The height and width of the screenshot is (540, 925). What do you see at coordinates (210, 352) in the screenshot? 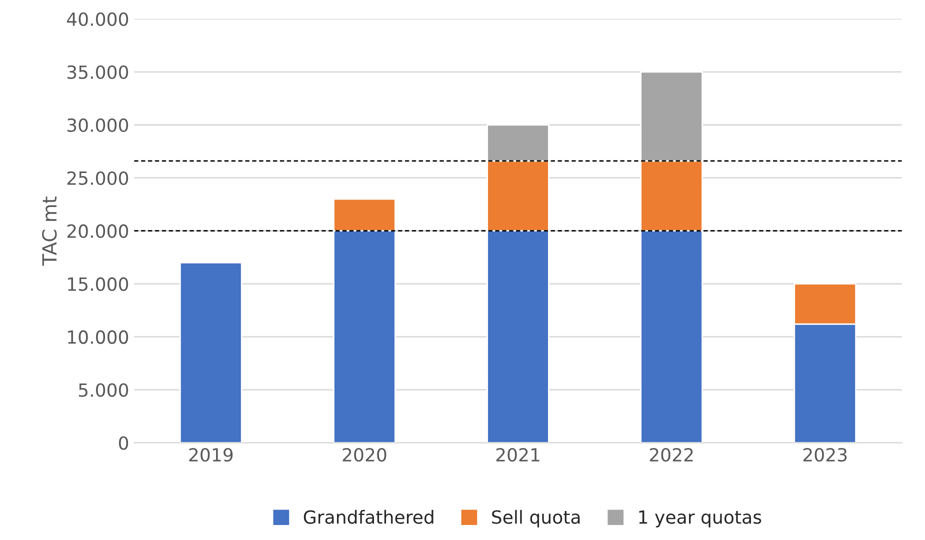
I see `bar` at bounding box center [210, 352].